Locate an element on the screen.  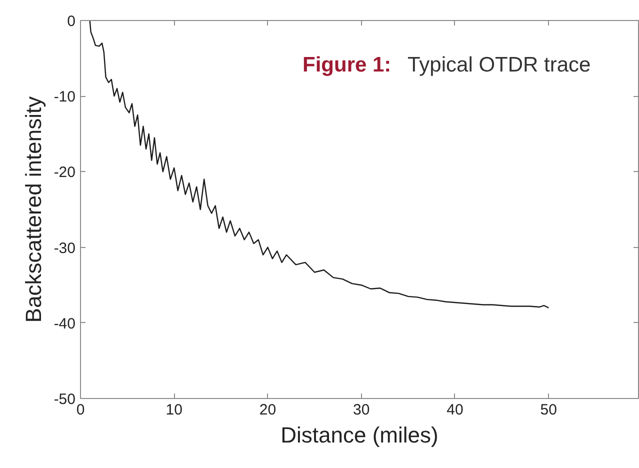
text: Figure 1: Typical OTDR trace is located at coordinates (446, 65).